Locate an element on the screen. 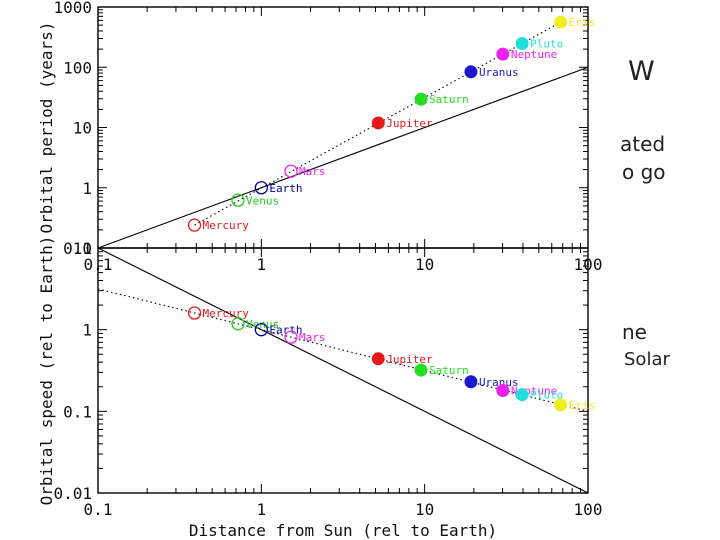 Image resolution: width=720 pixels, height=540 pixels. period-y-tick-label: 1 is located at coordinates (87, 188).